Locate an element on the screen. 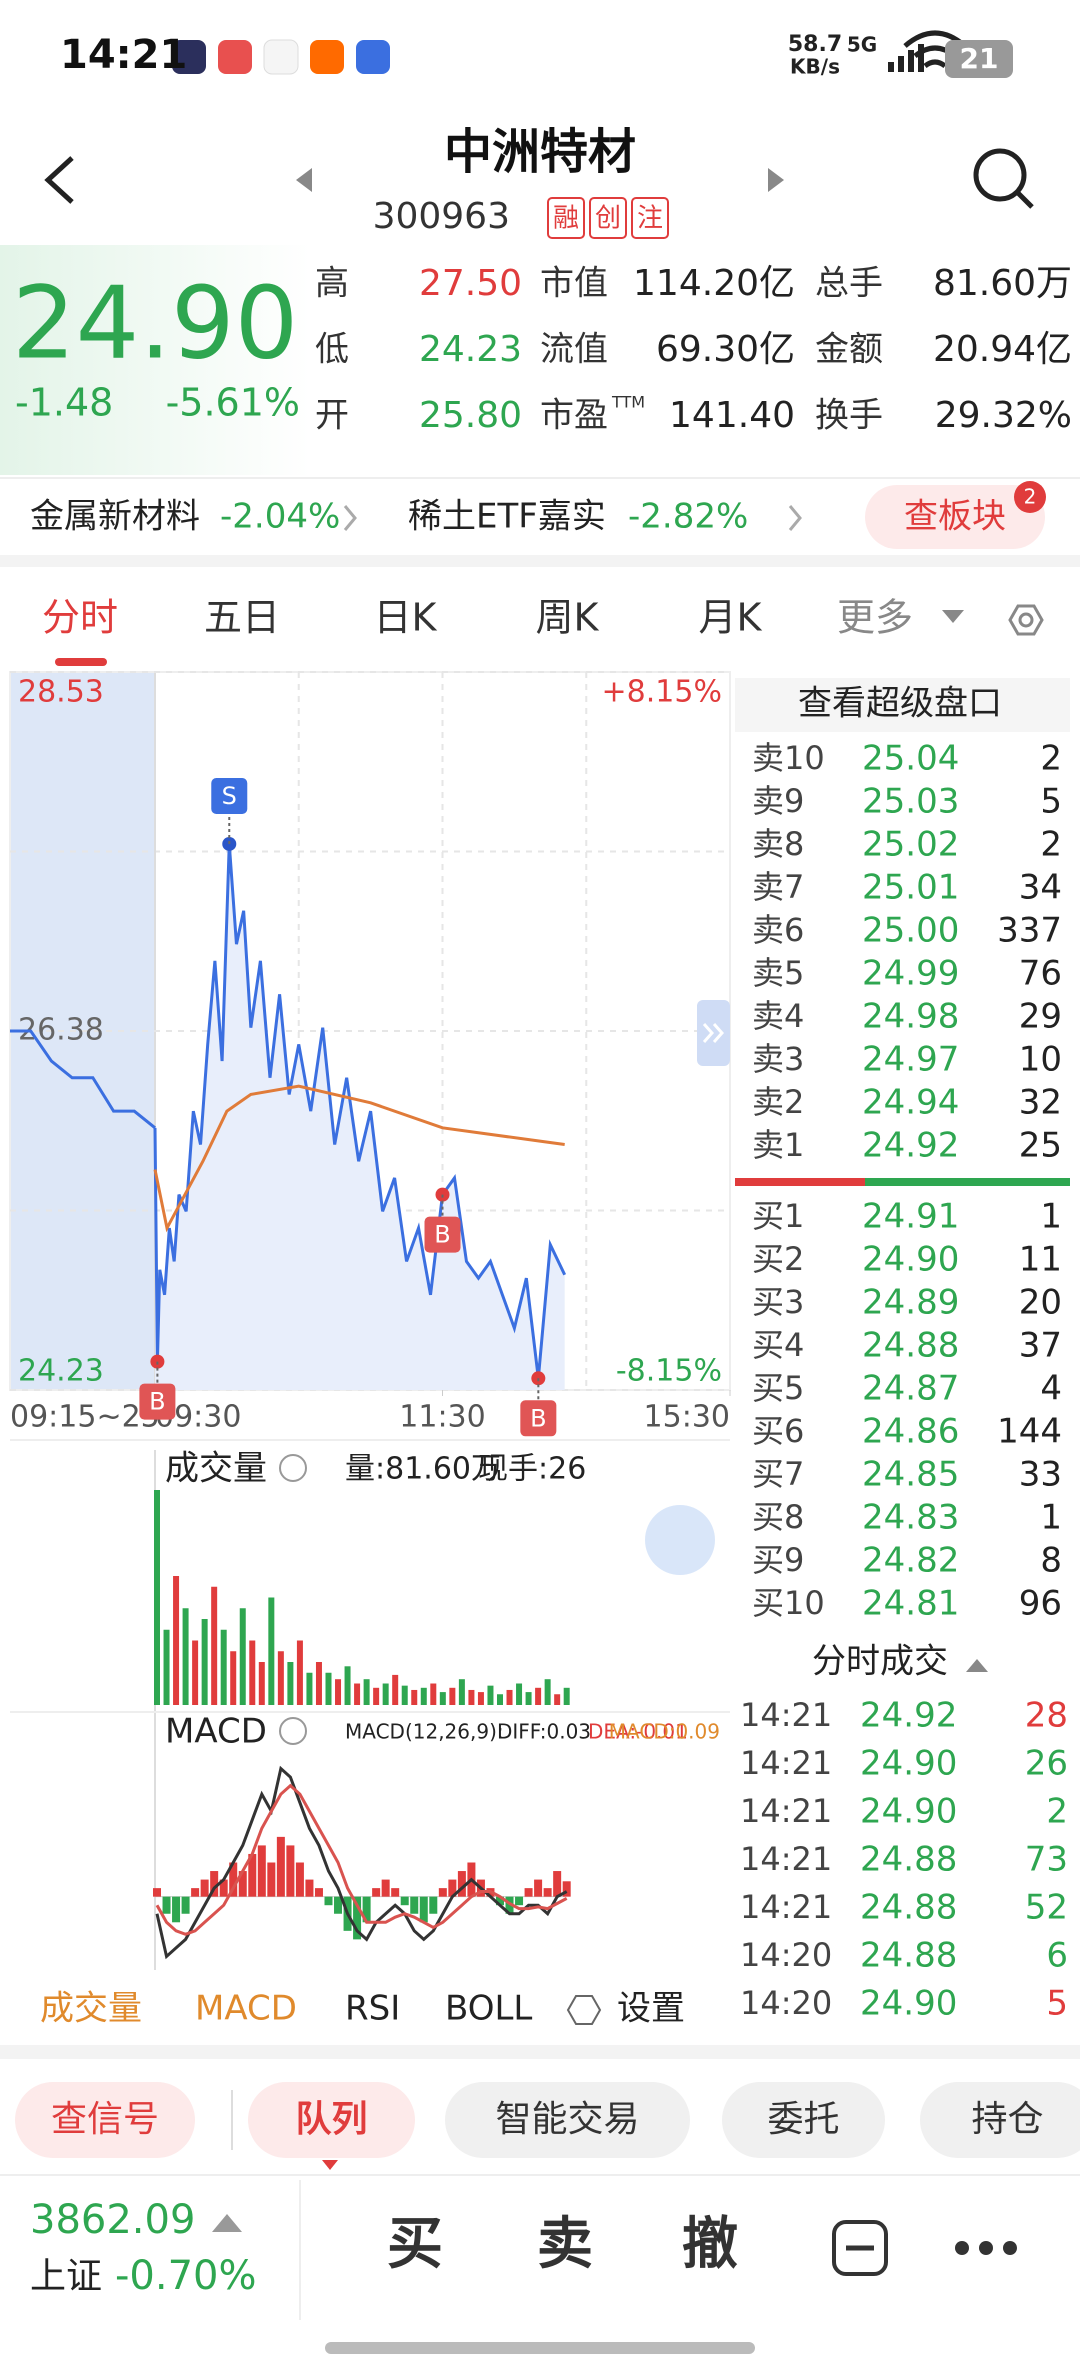 The image size is (1080, 2376). trade-marker-box is located at coordinates (538, 1418).